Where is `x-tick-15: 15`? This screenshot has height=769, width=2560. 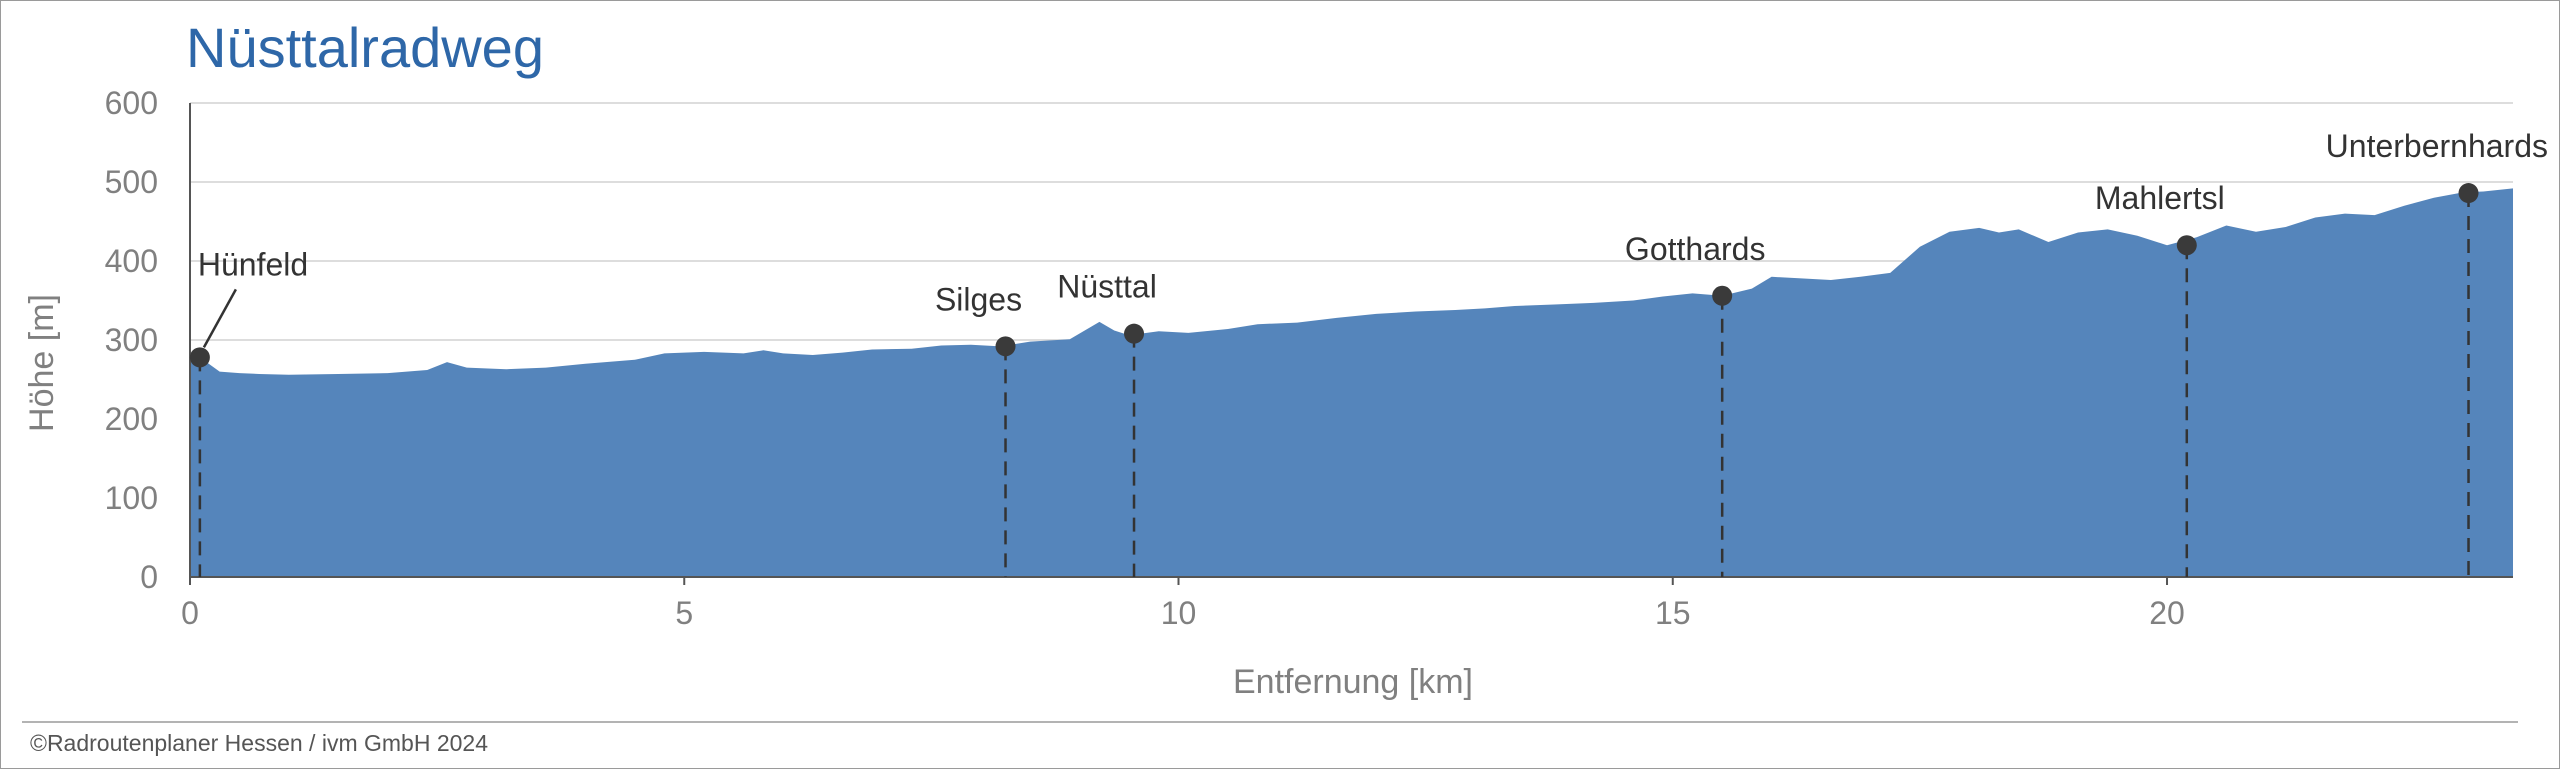 x-tick-15: 15 is located at coordinates (1673, 613).